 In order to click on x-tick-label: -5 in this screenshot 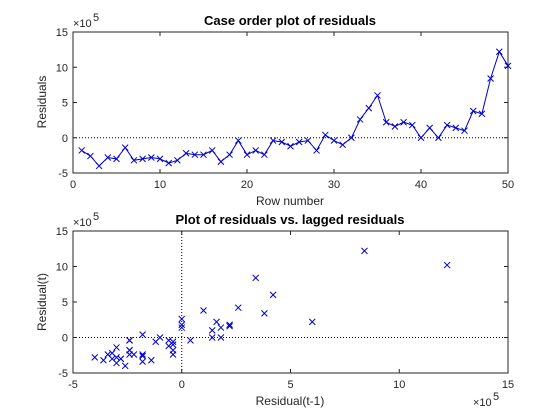, I will do `click(73, 385)`.